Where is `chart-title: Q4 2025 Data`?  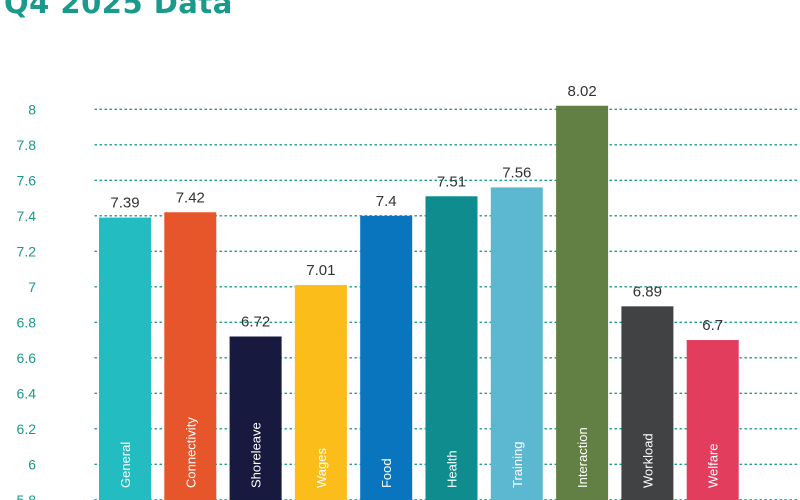 chart-title: Q4 2025 Data is located at coordinates (118, 10).